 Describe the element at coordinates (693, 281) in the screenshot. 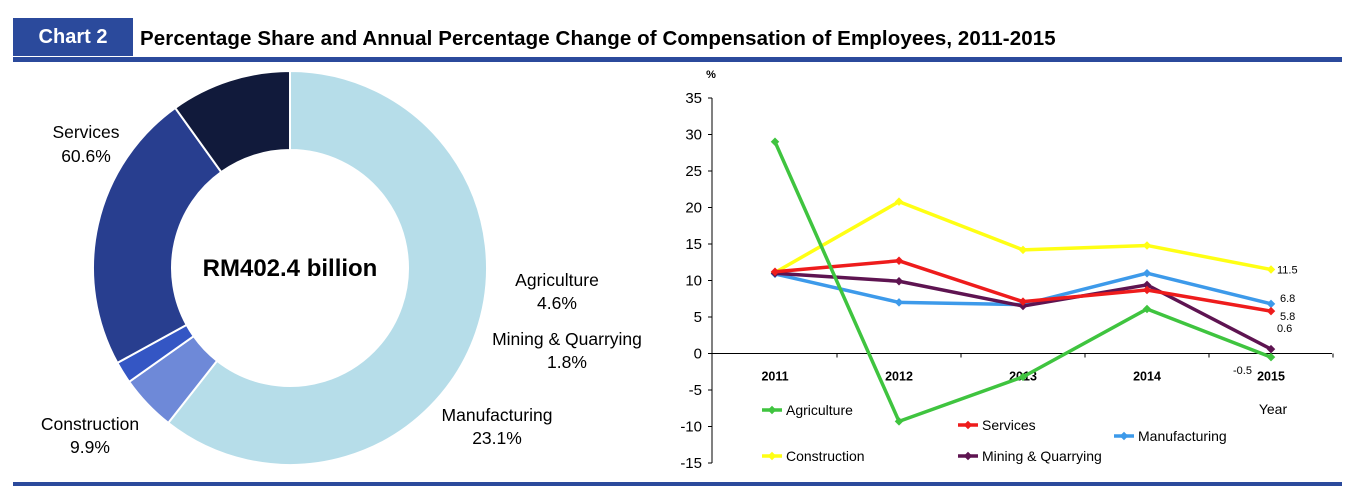

I see `y-tick-label: 10` at that location.